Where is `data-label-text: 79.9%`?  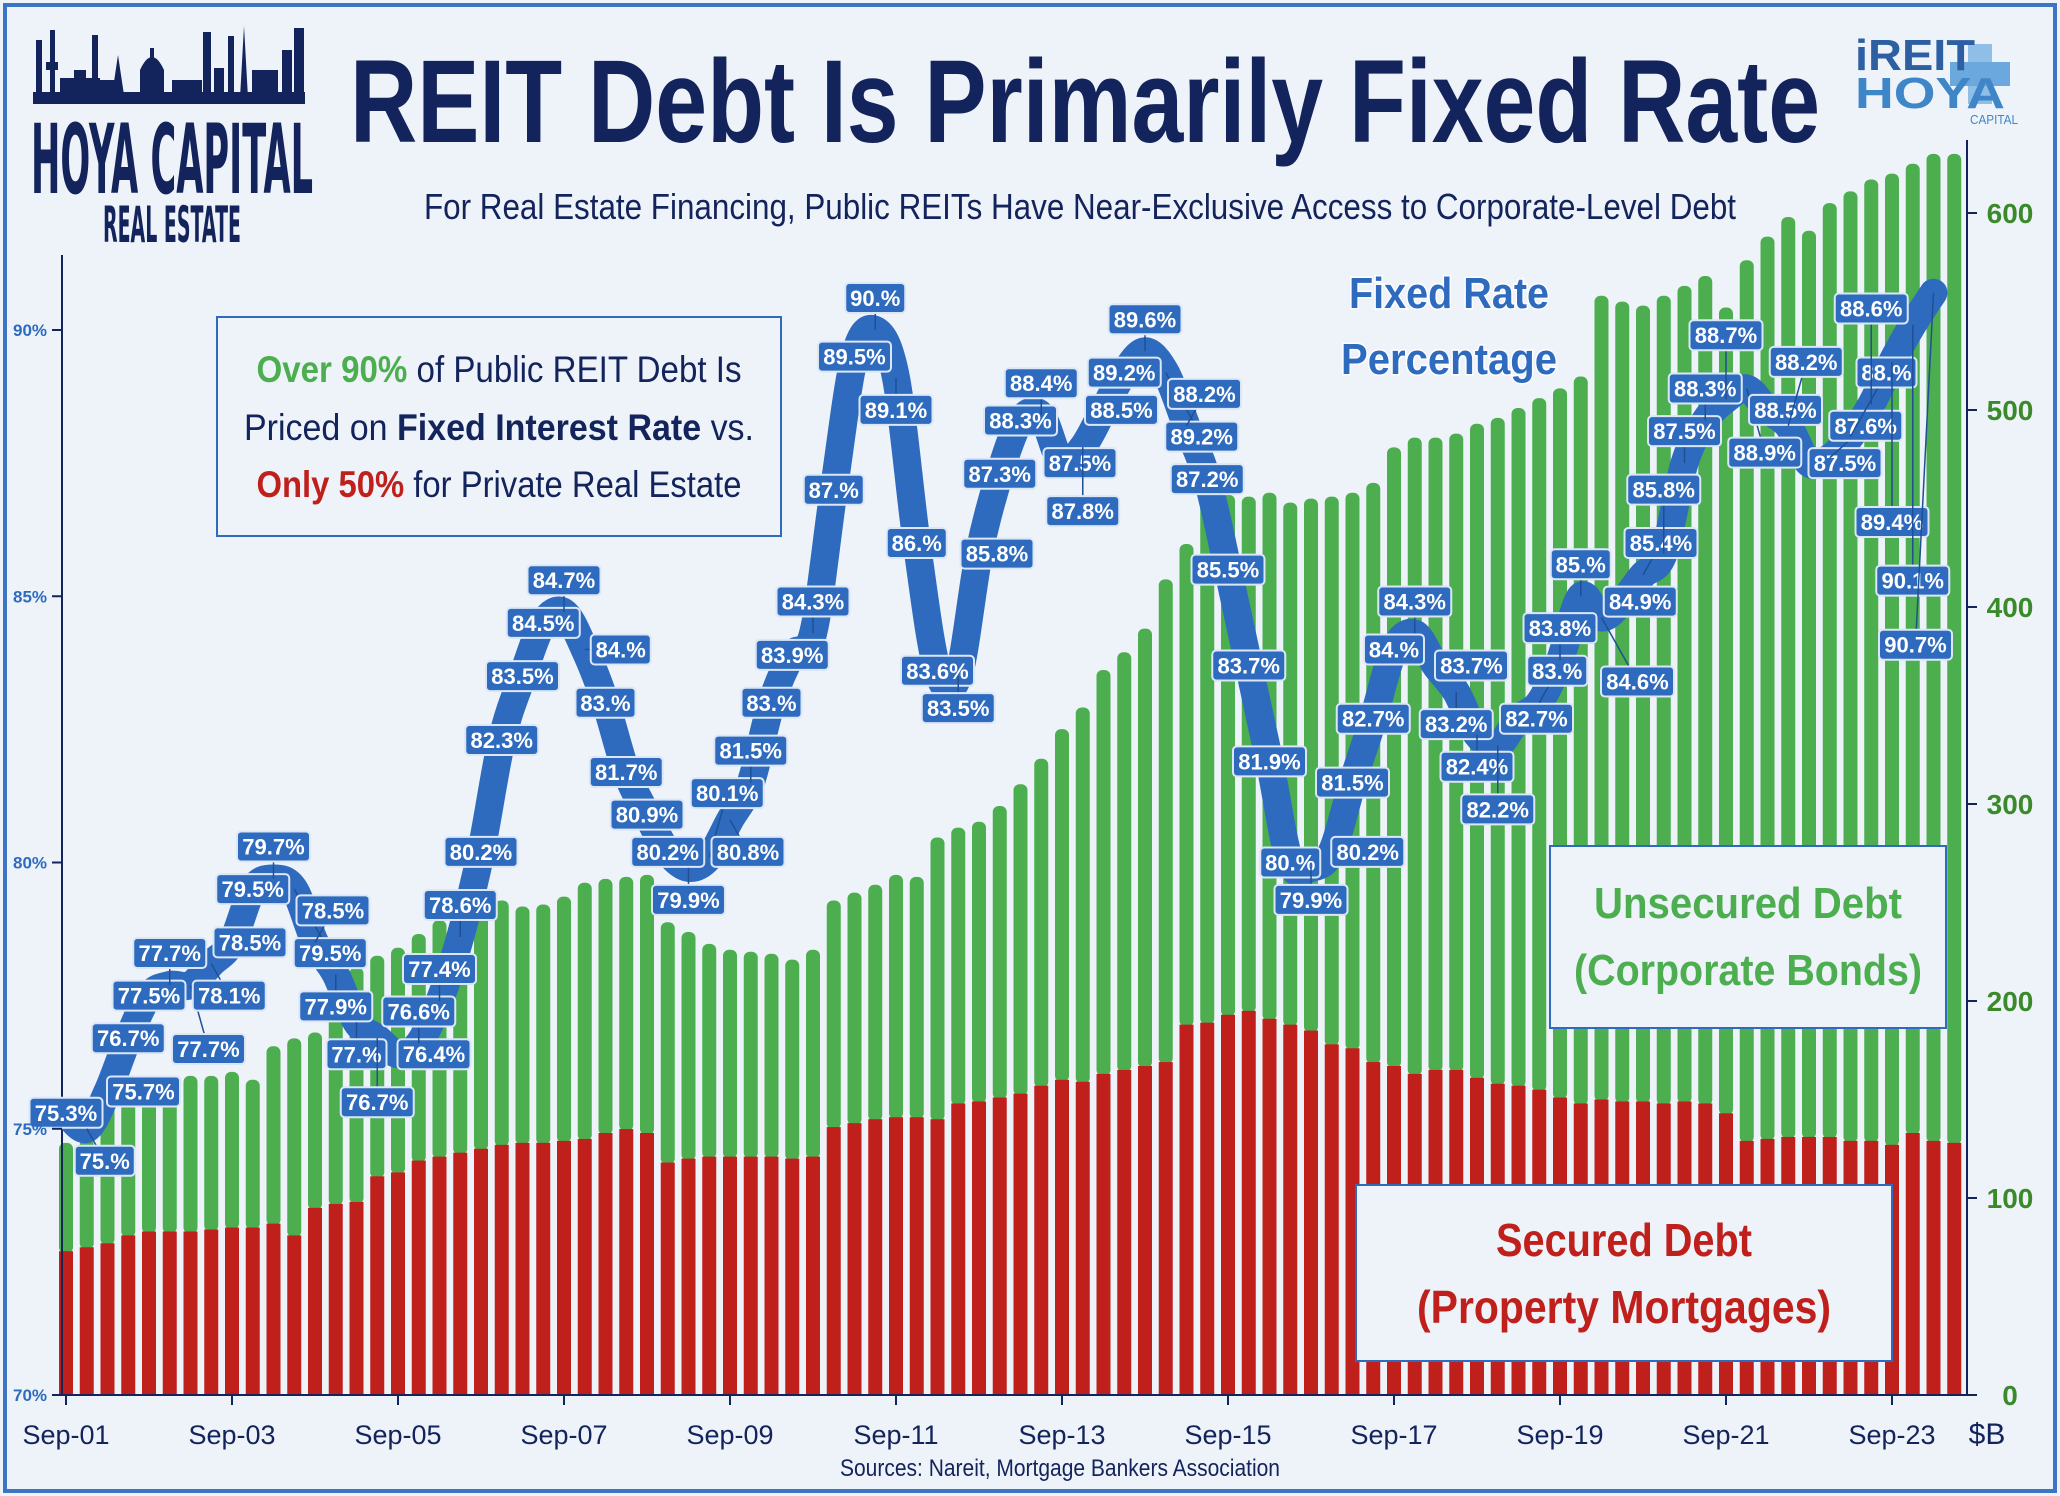
data-label-text: 79.9% is located at coordinates (688, 900).